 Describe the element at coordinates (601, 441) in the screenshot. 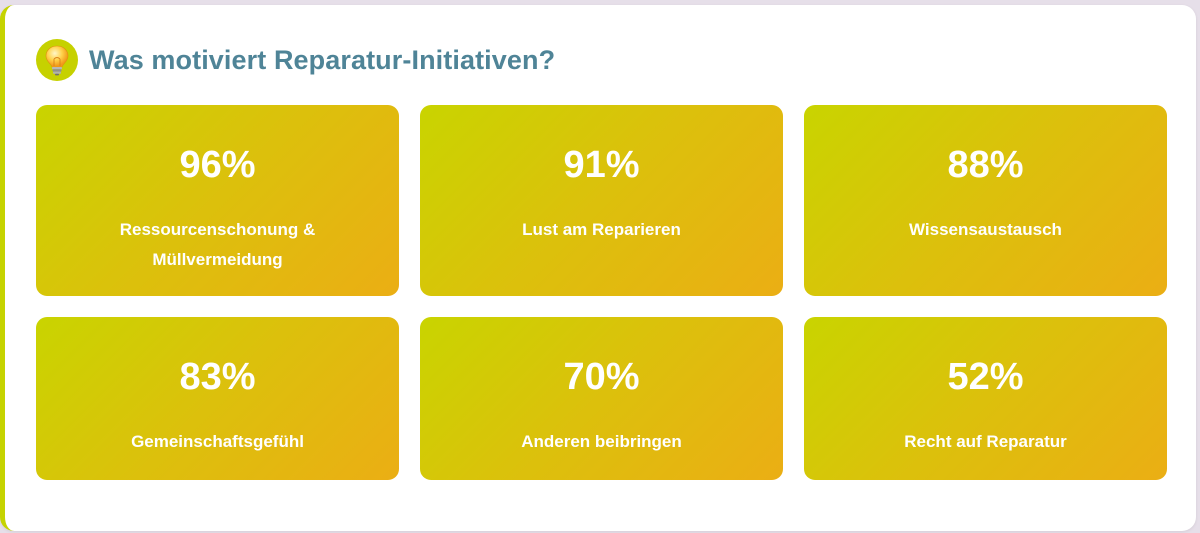

I see `stat-label: Anderen beibringen` at that location.